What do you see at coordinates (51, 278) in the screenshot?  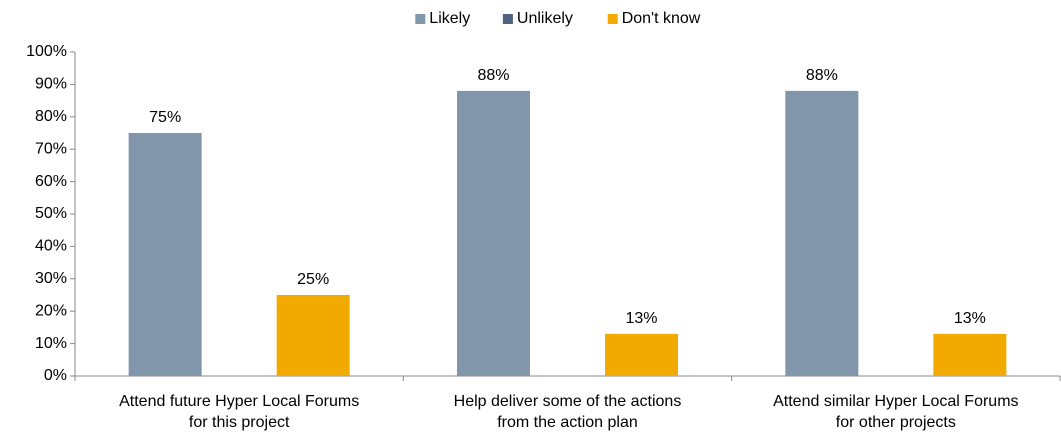 I see `y-tick-label: 30%` at bounding box center [51, 278].